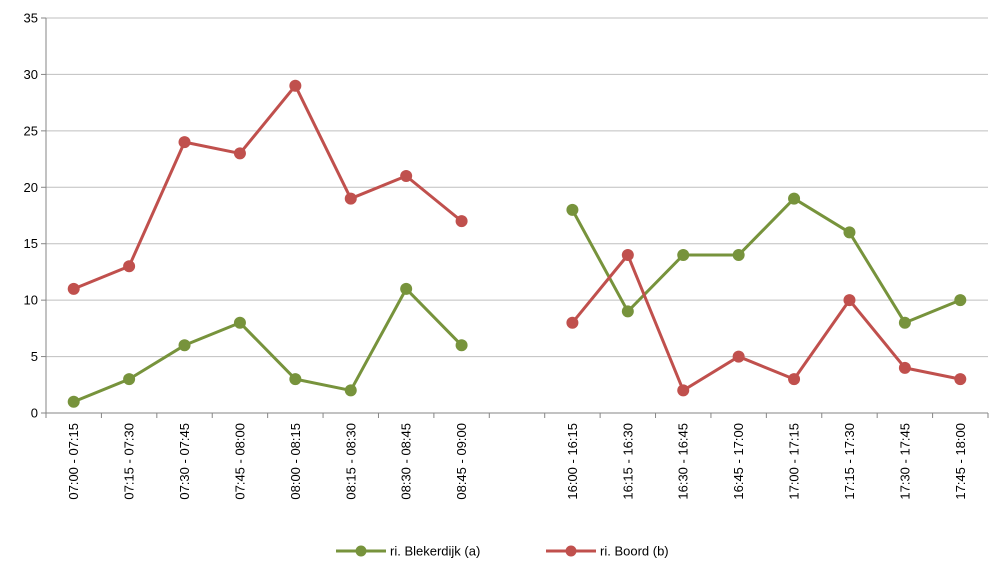 Image resolution: width=1007 pixels, height=563 pixels. What do you see at coordinates (31, 243) in the screenshot?
I see `y-tick-label: 15` at bounding box center [31, 243].